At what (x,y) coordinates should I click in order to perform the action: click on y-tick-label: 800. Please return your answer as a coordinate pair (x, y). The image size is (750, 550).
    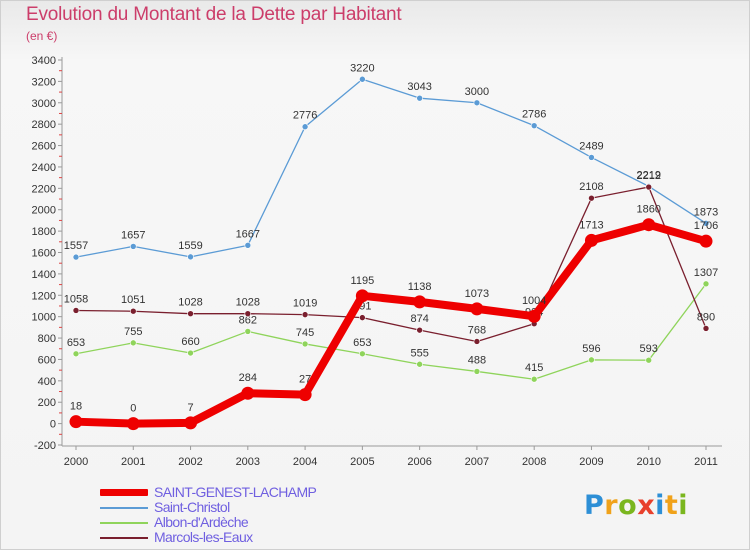
    Looking at the image, I should click on (47, 339).